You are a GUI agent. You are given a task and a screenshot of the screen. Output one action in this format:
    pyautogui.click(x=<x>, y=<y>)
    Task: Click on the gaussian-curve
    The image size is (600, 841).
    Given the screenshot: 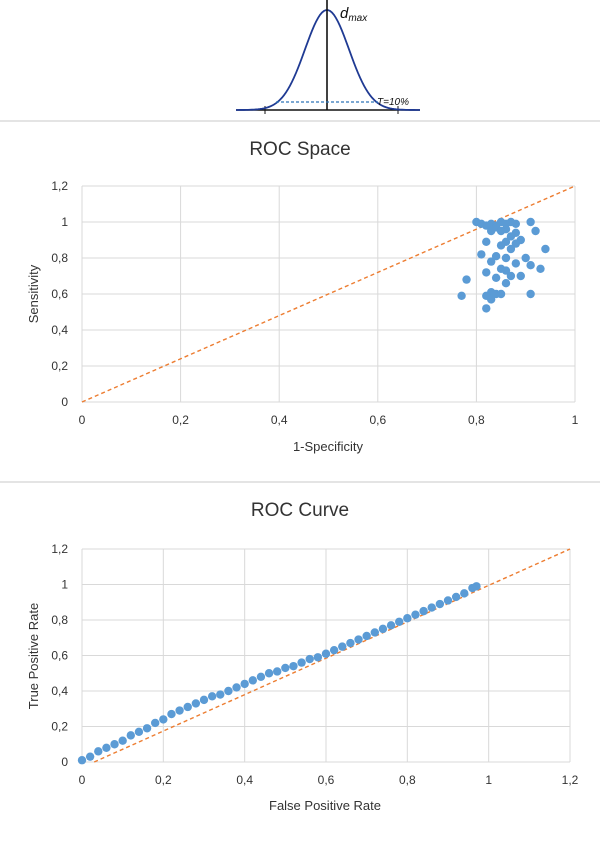 What is the action you would take?
    pyautogui.click(x=328, y=60)
    